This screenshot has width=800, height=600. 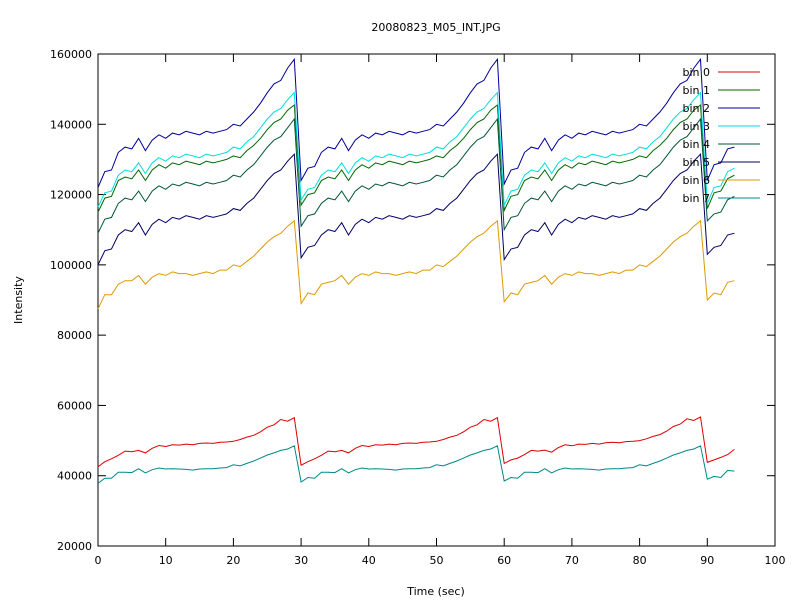 I want to click on legend-label: bin 0, so click(x=696, y=72).